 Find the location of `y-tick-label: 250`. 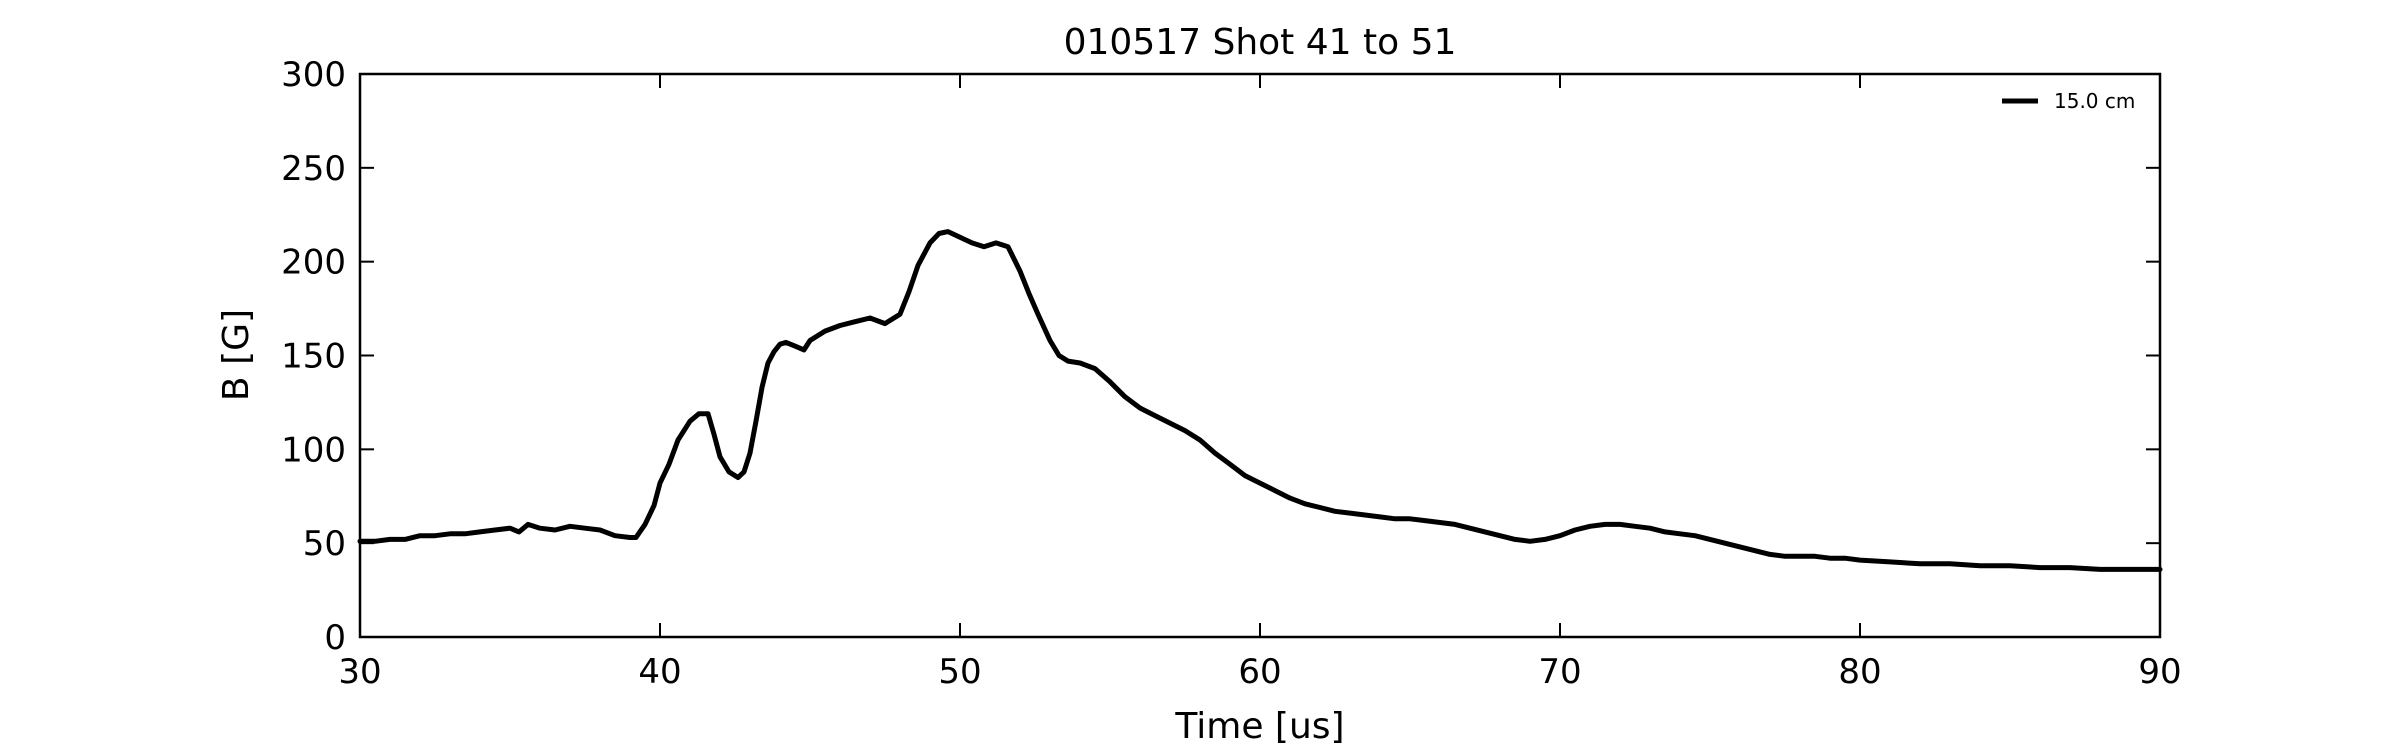

y-tick-label: 250 is located at coordinates (313, 169).